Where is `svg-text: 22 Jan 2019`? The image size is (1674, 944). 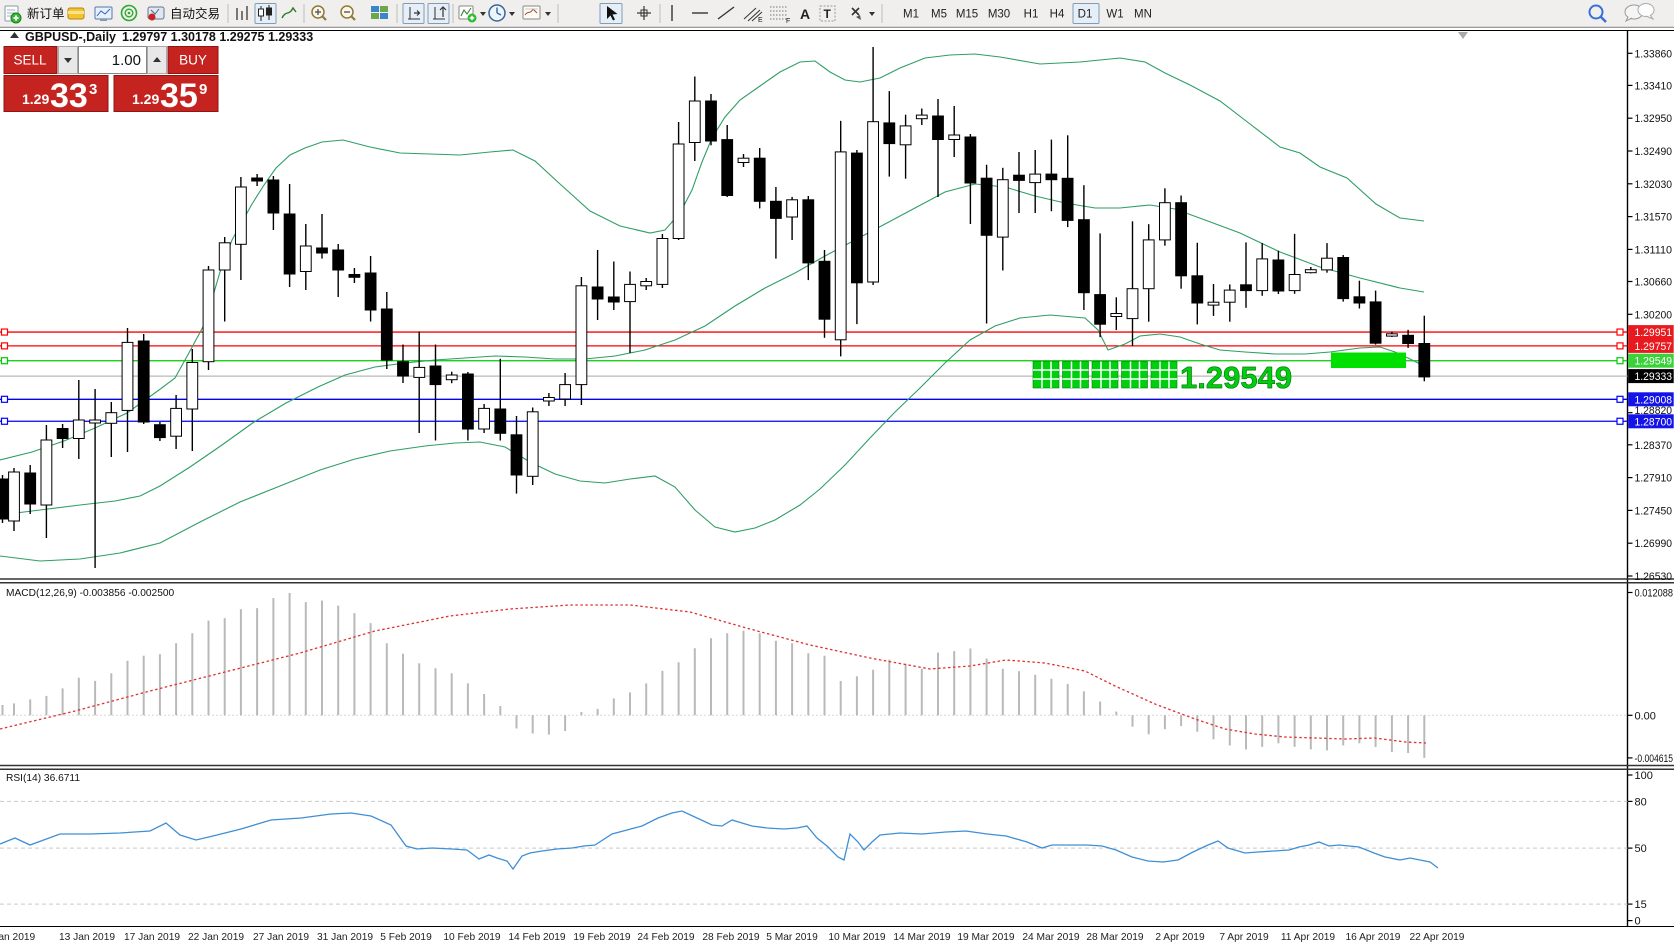 svg-text: 22 Jan 2019 is located at coordinates (216, 937).